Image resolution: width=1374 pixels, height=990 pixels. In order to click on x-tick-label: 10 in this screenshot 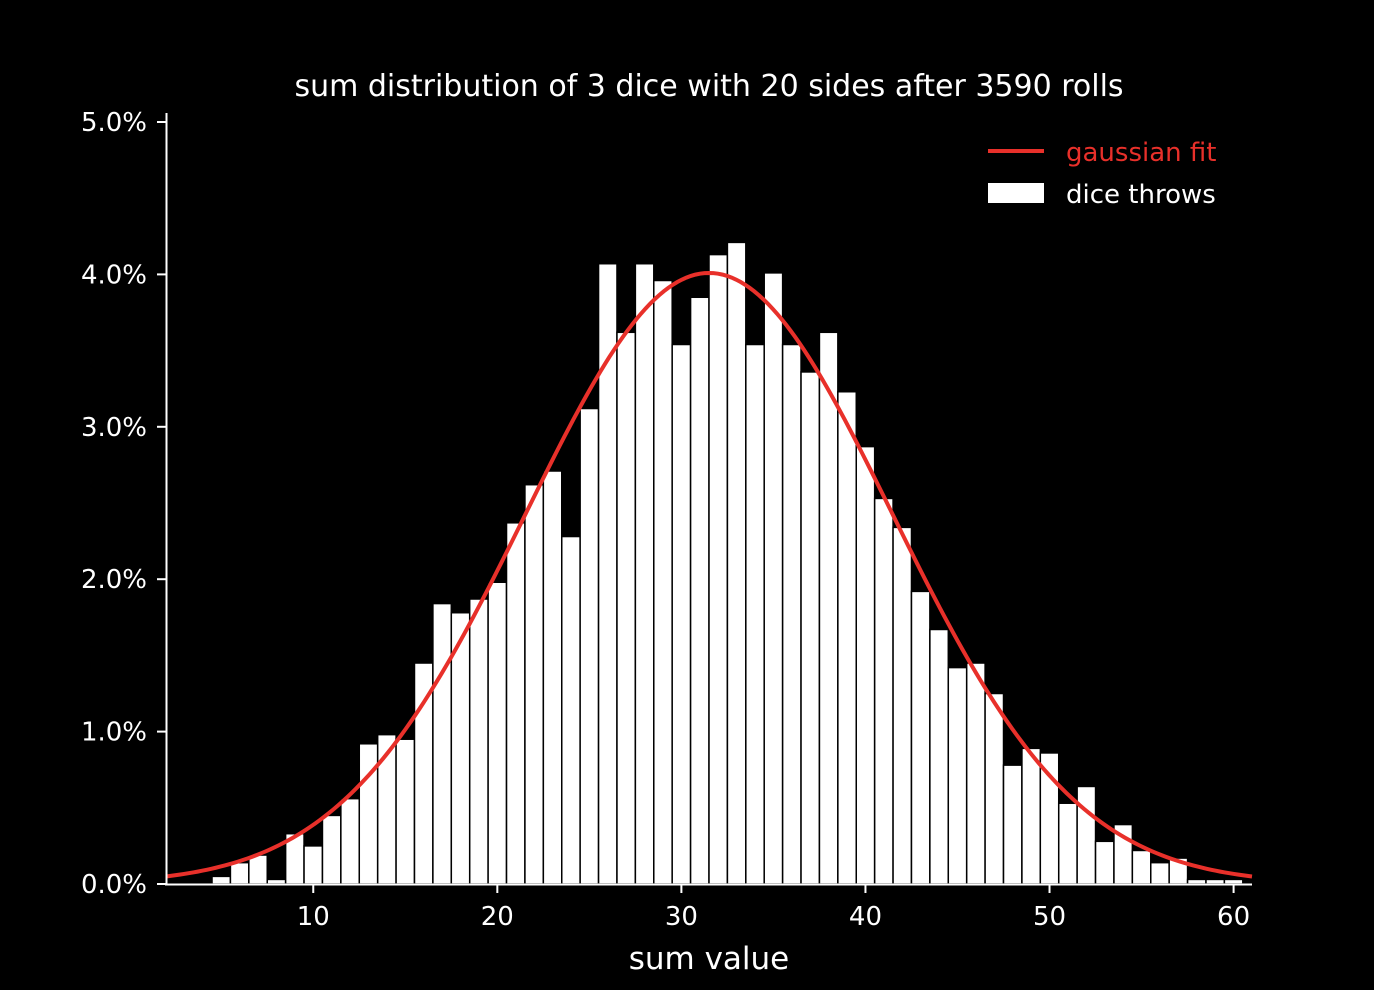, I will do `click(313, 917)`.